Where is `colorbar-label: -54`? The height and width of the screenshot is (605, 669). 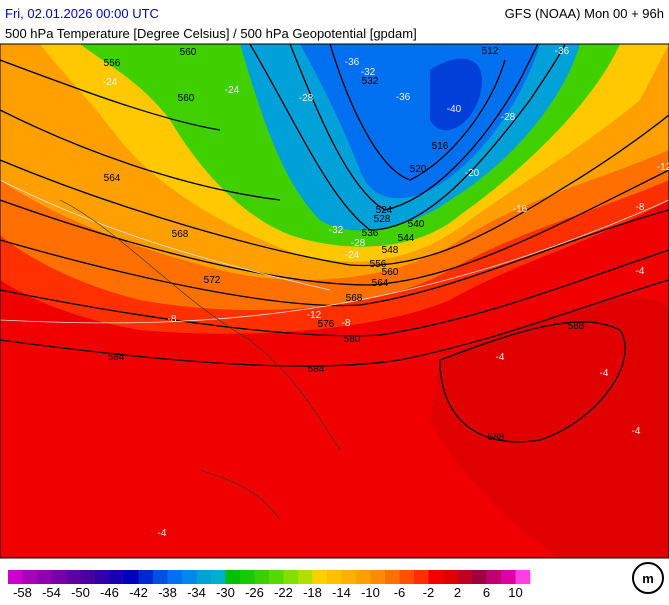
colorbar-label: -54 is located at coordinates (51, 592).